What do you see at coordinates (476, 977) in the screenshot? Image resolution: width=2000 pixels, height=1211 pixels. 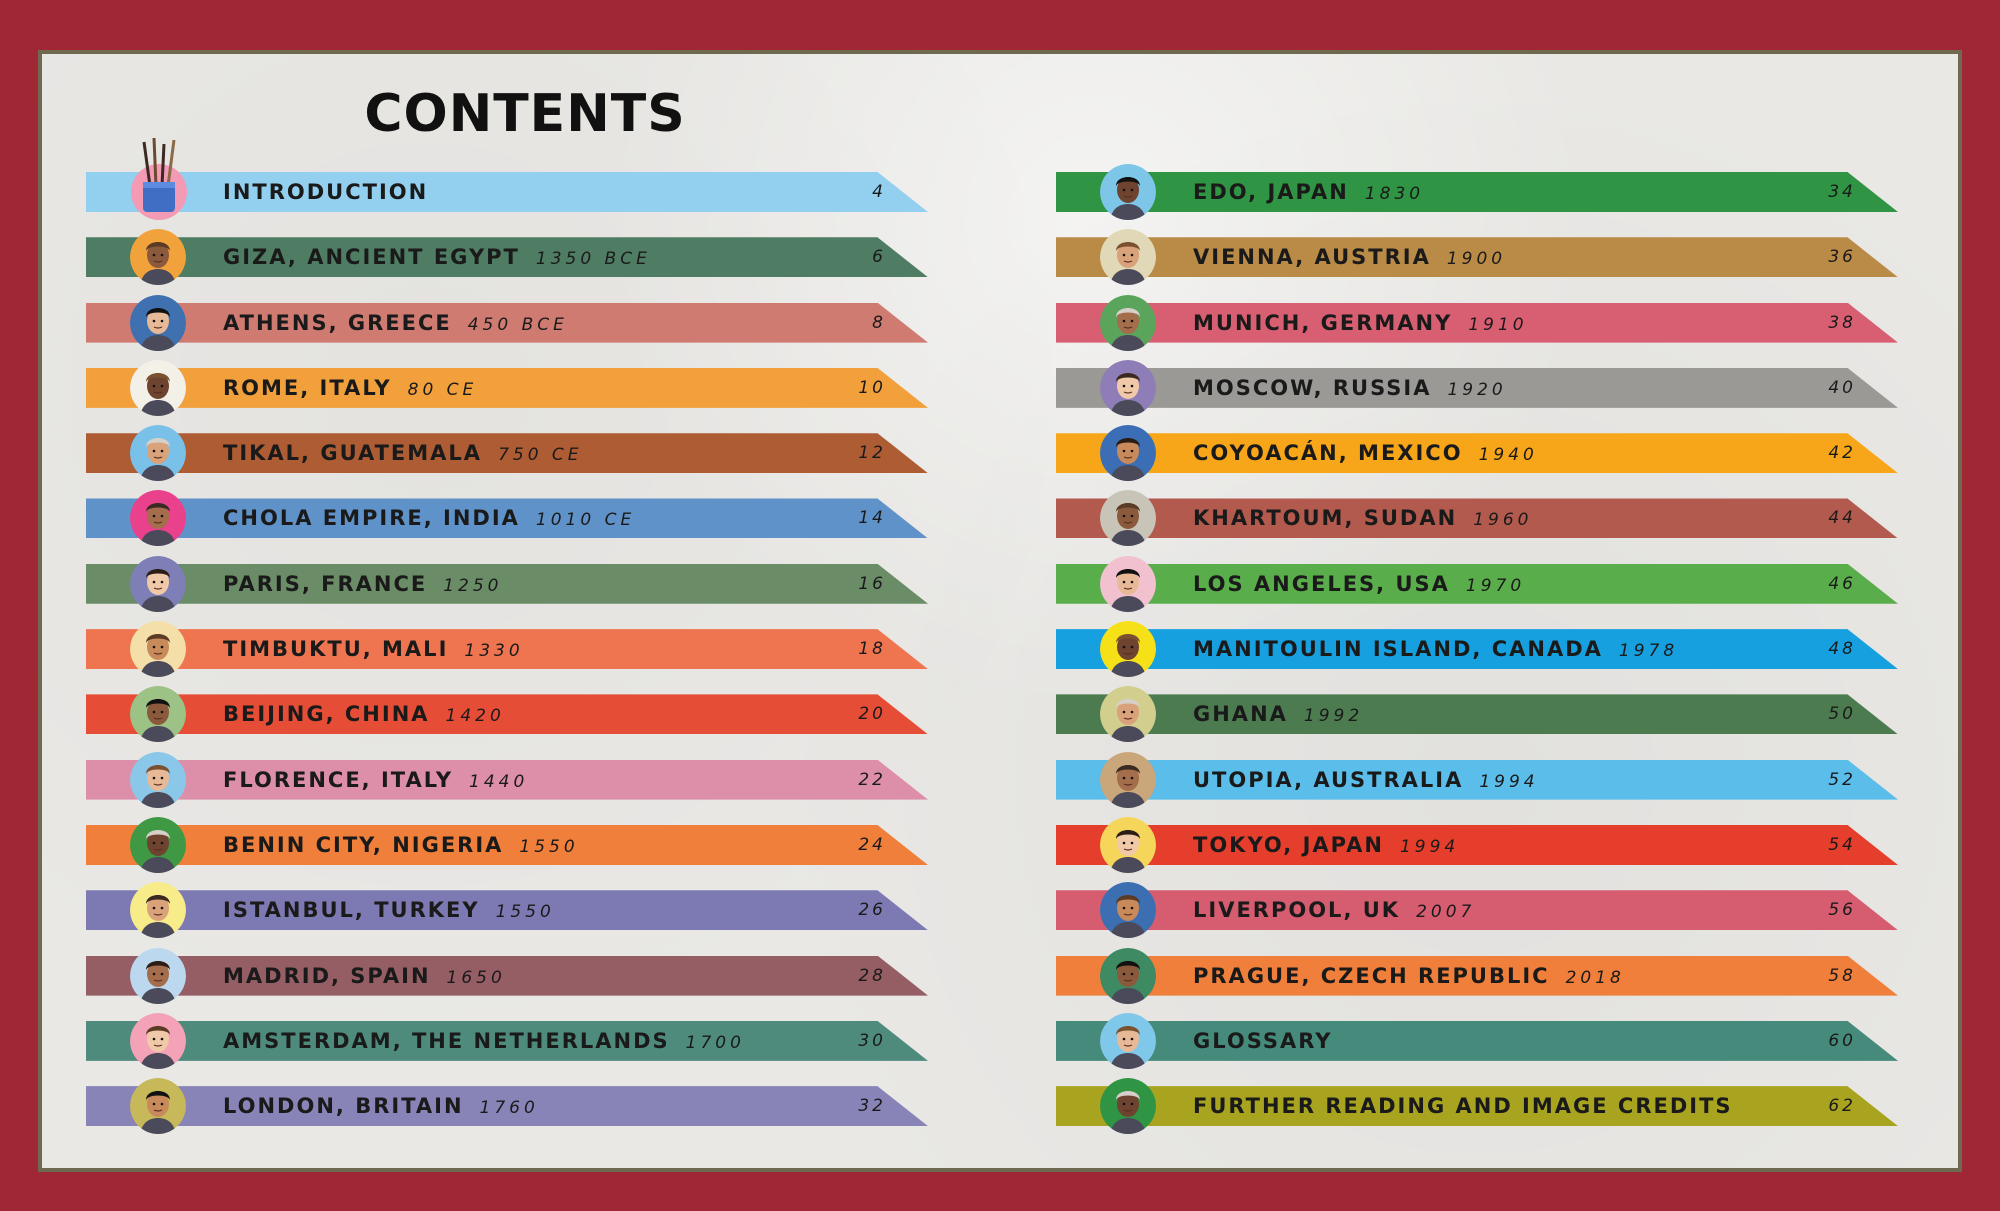 I see `entry-year: 1650` at bounding box center [476, 977].